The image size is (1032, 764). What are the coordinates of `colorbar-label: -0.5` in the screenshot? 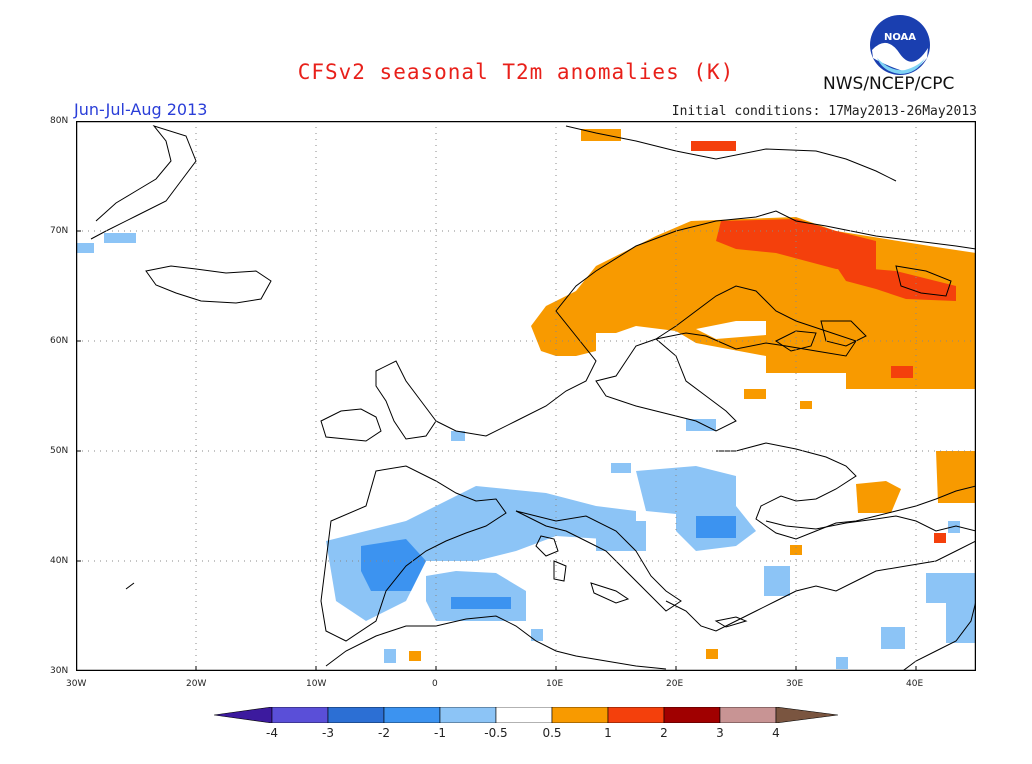 It's located at (496, 733).